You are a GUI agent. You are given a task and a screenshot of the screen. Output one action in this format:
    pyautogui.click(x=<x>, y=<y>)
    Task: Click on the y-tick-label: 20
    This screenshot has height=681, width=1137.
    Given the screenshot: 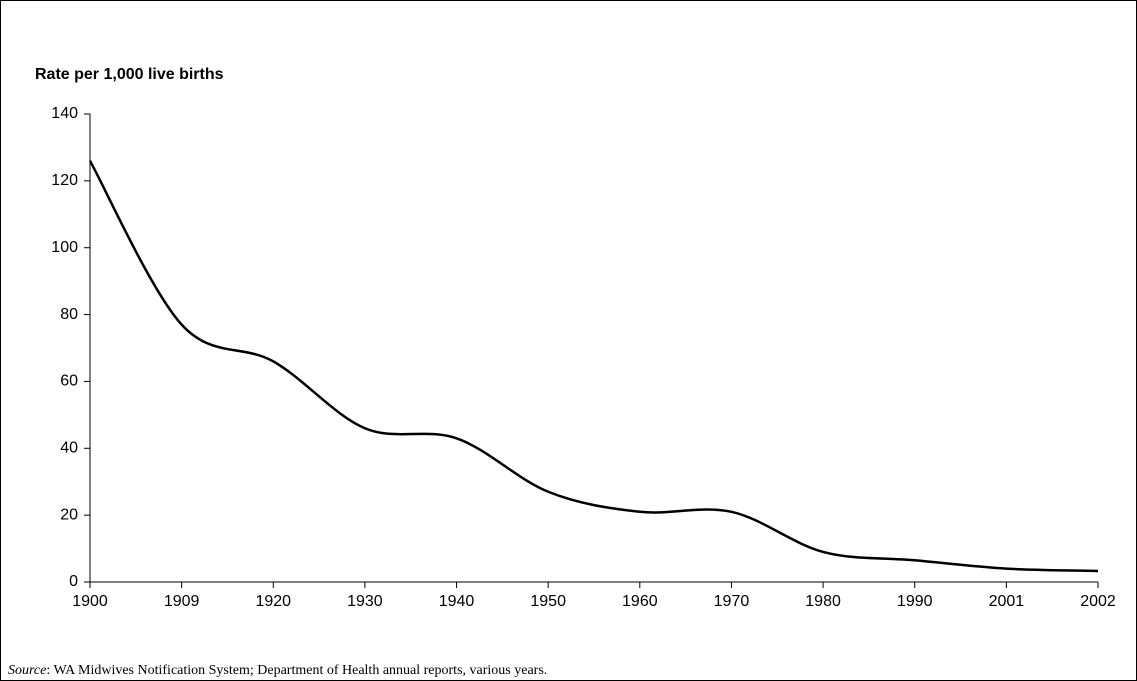 What is the action you would take?
    pyautogui.click(x=69, y=514)
    